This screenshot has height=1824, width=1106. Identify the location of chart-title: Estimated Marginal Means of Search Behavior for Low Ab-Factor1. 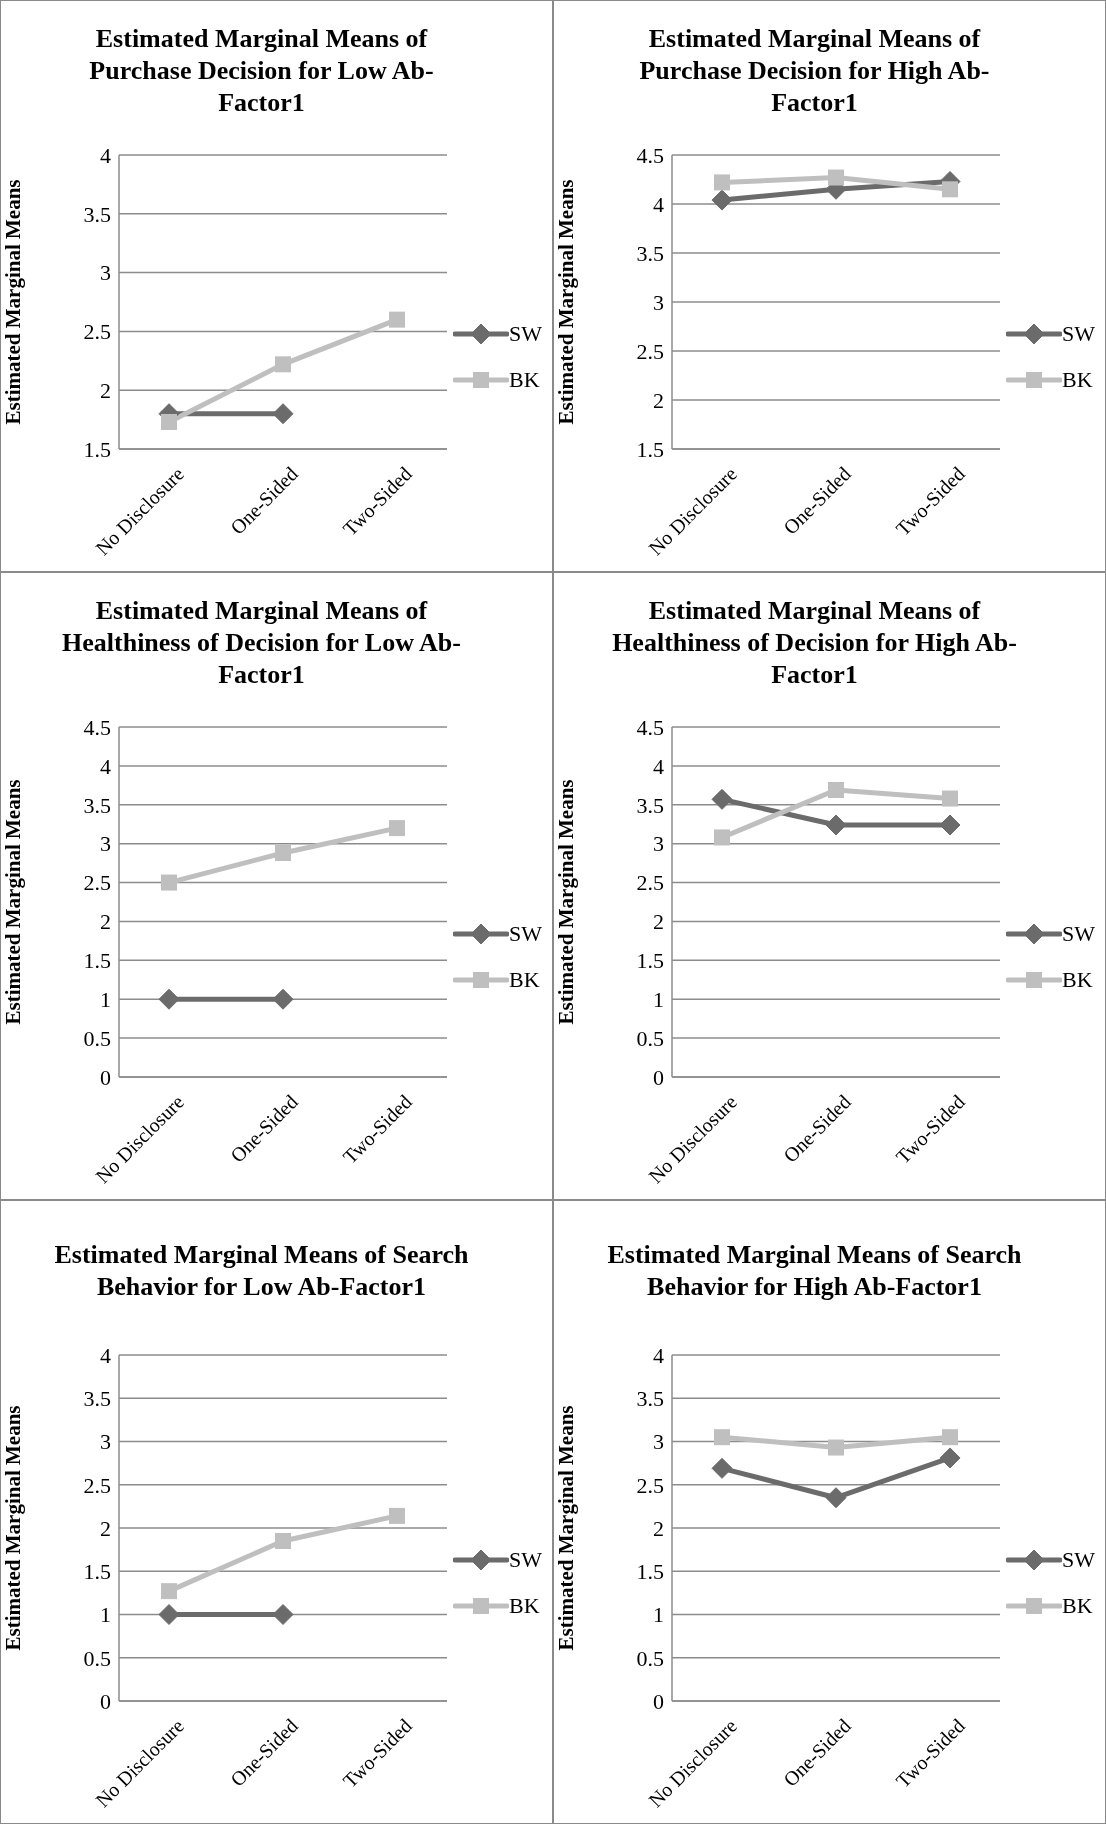
(261, 1271).